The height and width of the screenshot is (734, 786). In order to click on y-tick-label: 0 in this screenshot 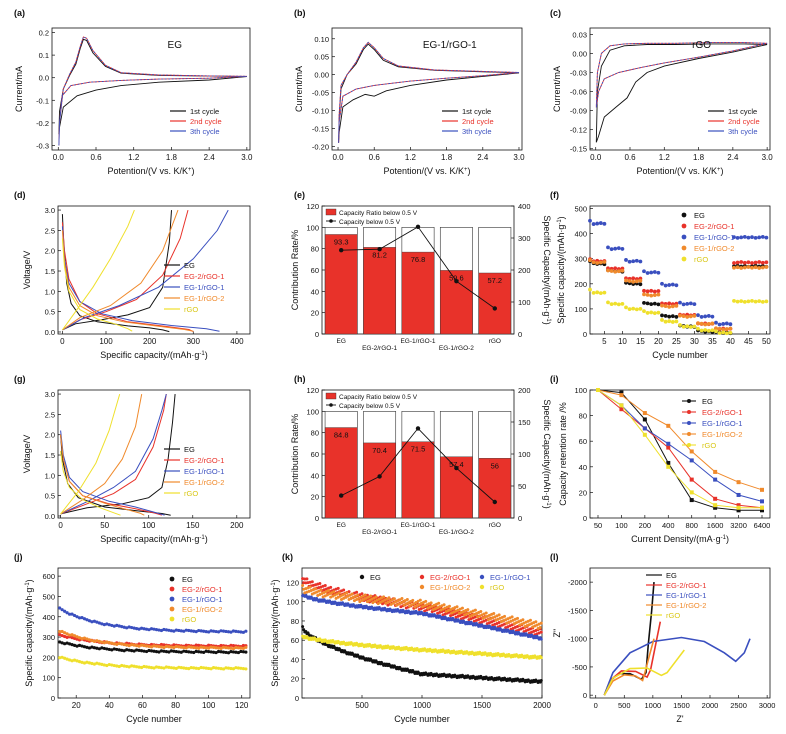, I will do `click(297, 698)`.